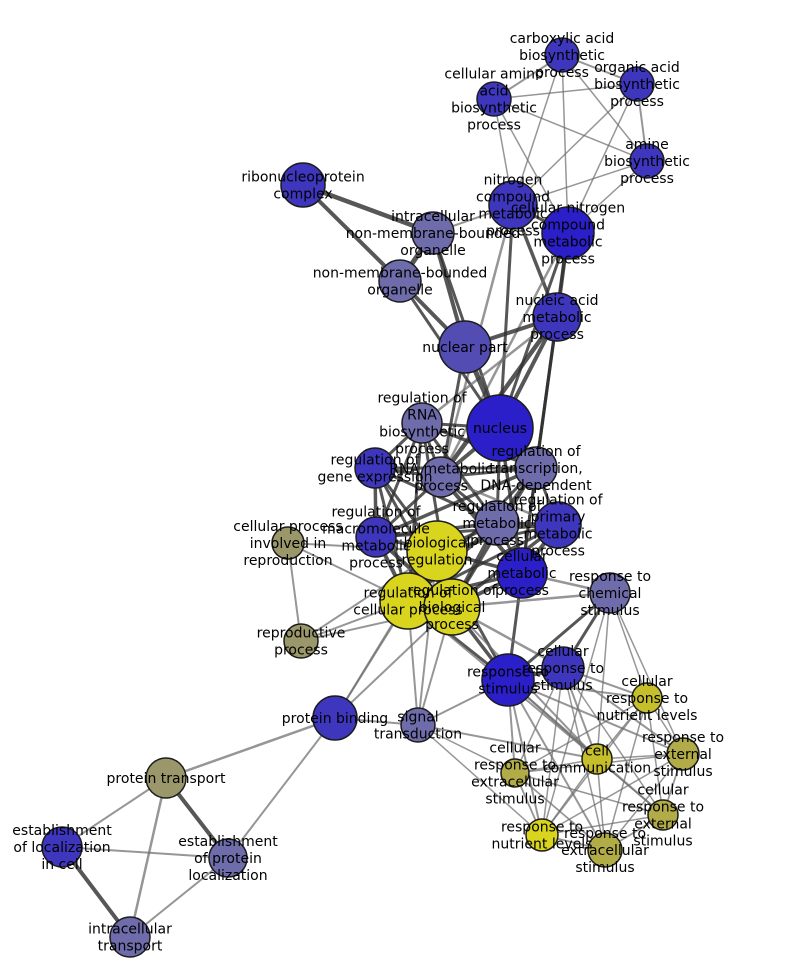 Image resolution: width=786 pixels, height=971 pixels. I want to click on node-n03-label: organic acid biosynthetic process, so click(637, 85).